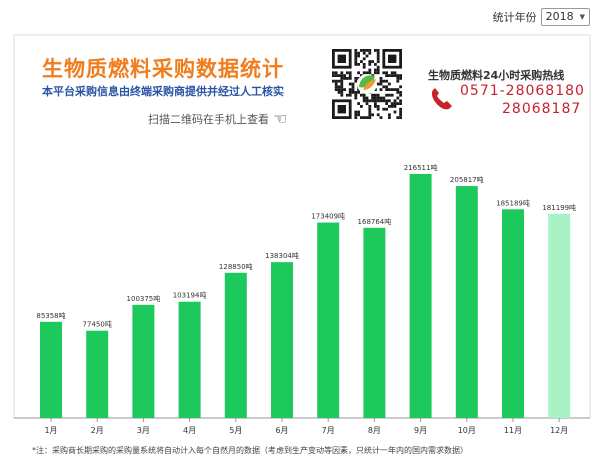 The width and height of the screenshot is (600, 470). What do you see at coordinates (542, 109) in the screenshot?
I see `hotline-phone-2: 28068187` at bounding box center [542, 109].